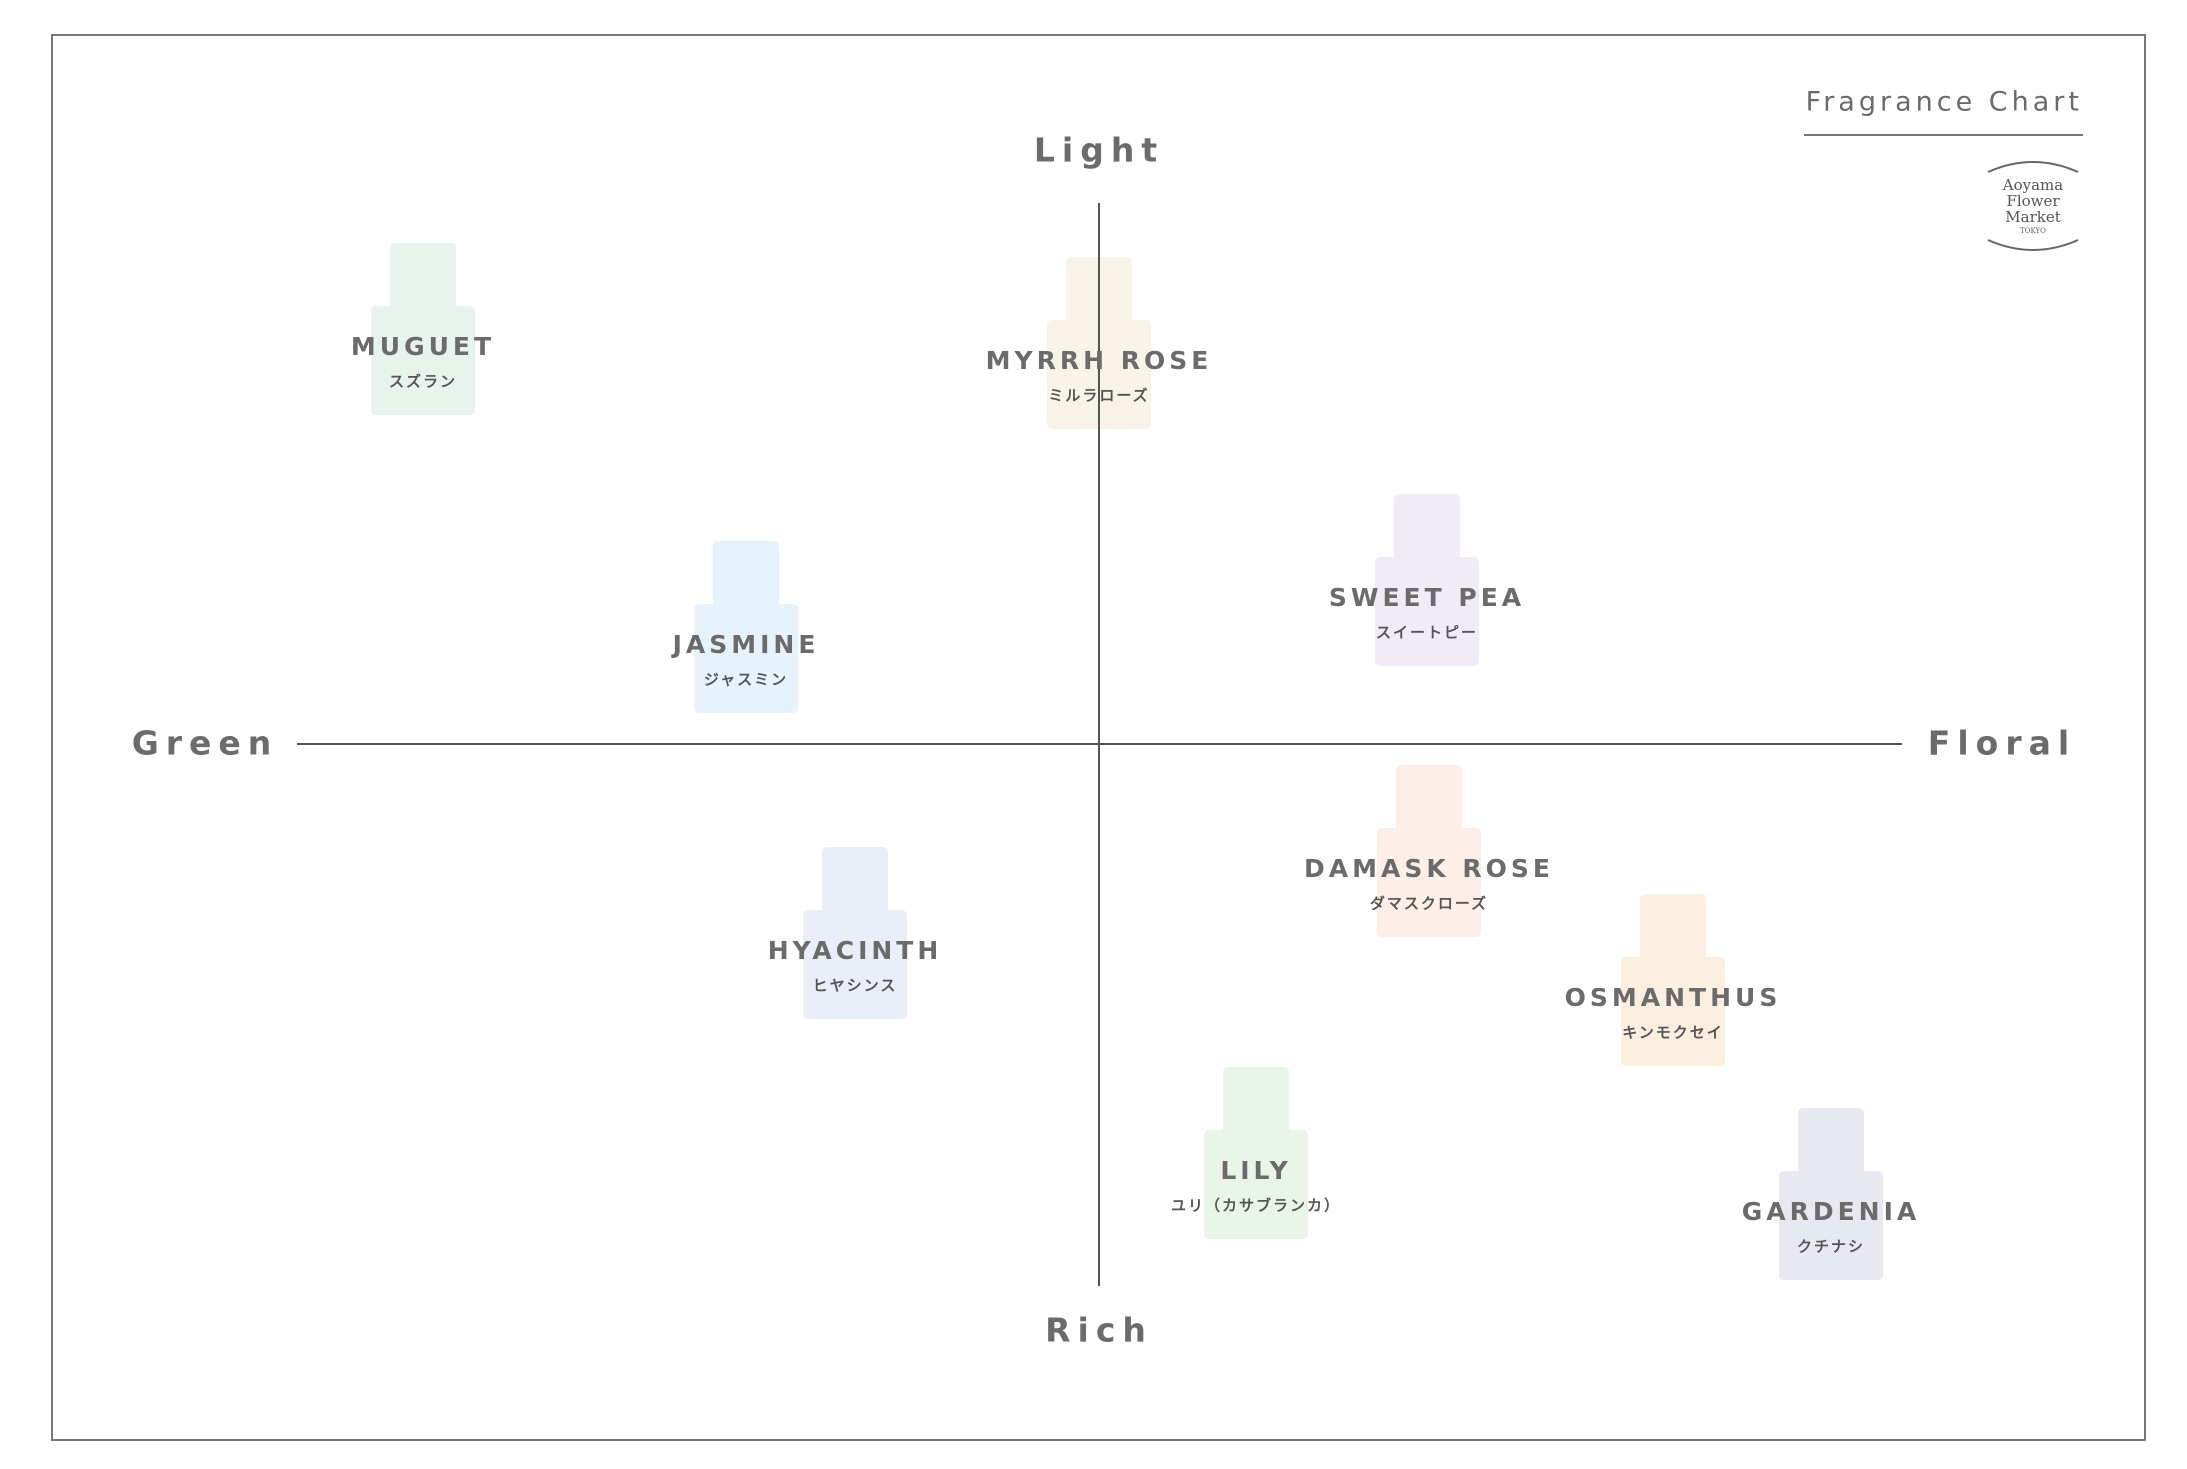 Image resolution: width=2187 pixels, height=1469 pixels. What do you see at coordinates (1429, 868) in the screenshot?
I see `item-name: DAMASK ROSE` at bounding box center [1429, 868].